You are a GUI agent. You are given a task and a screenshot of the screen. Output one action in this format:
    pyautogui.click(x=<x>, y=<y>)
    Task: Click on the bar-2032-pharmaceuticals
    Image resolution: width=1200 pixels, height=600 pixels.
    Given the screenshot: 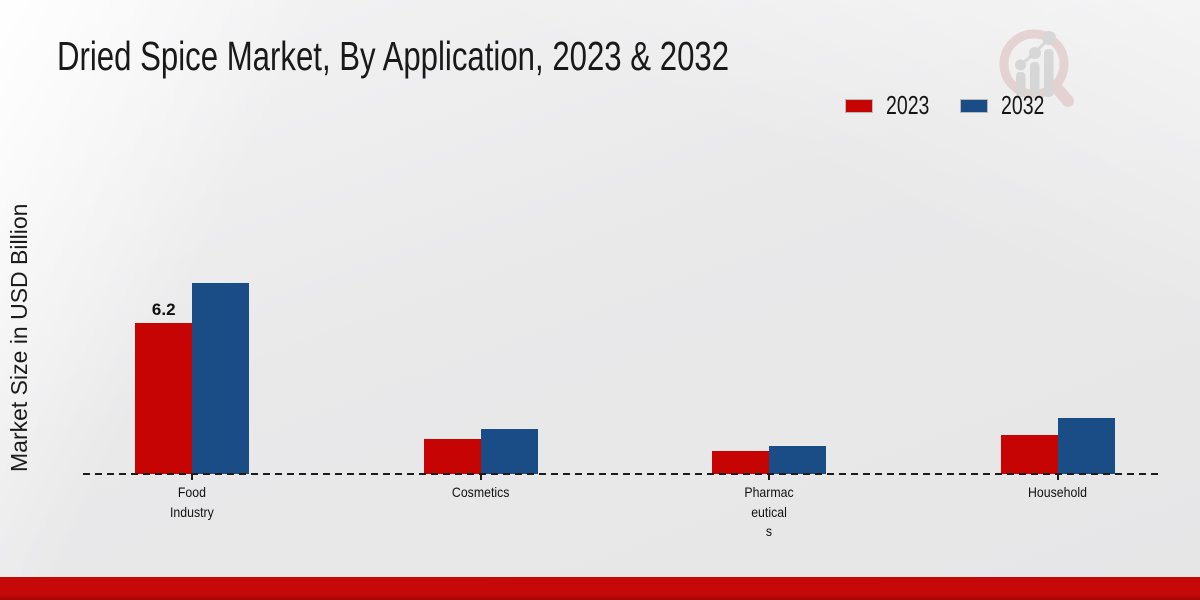 What is the action you would take?
    pyautogui.click(x=798, y=459)
    